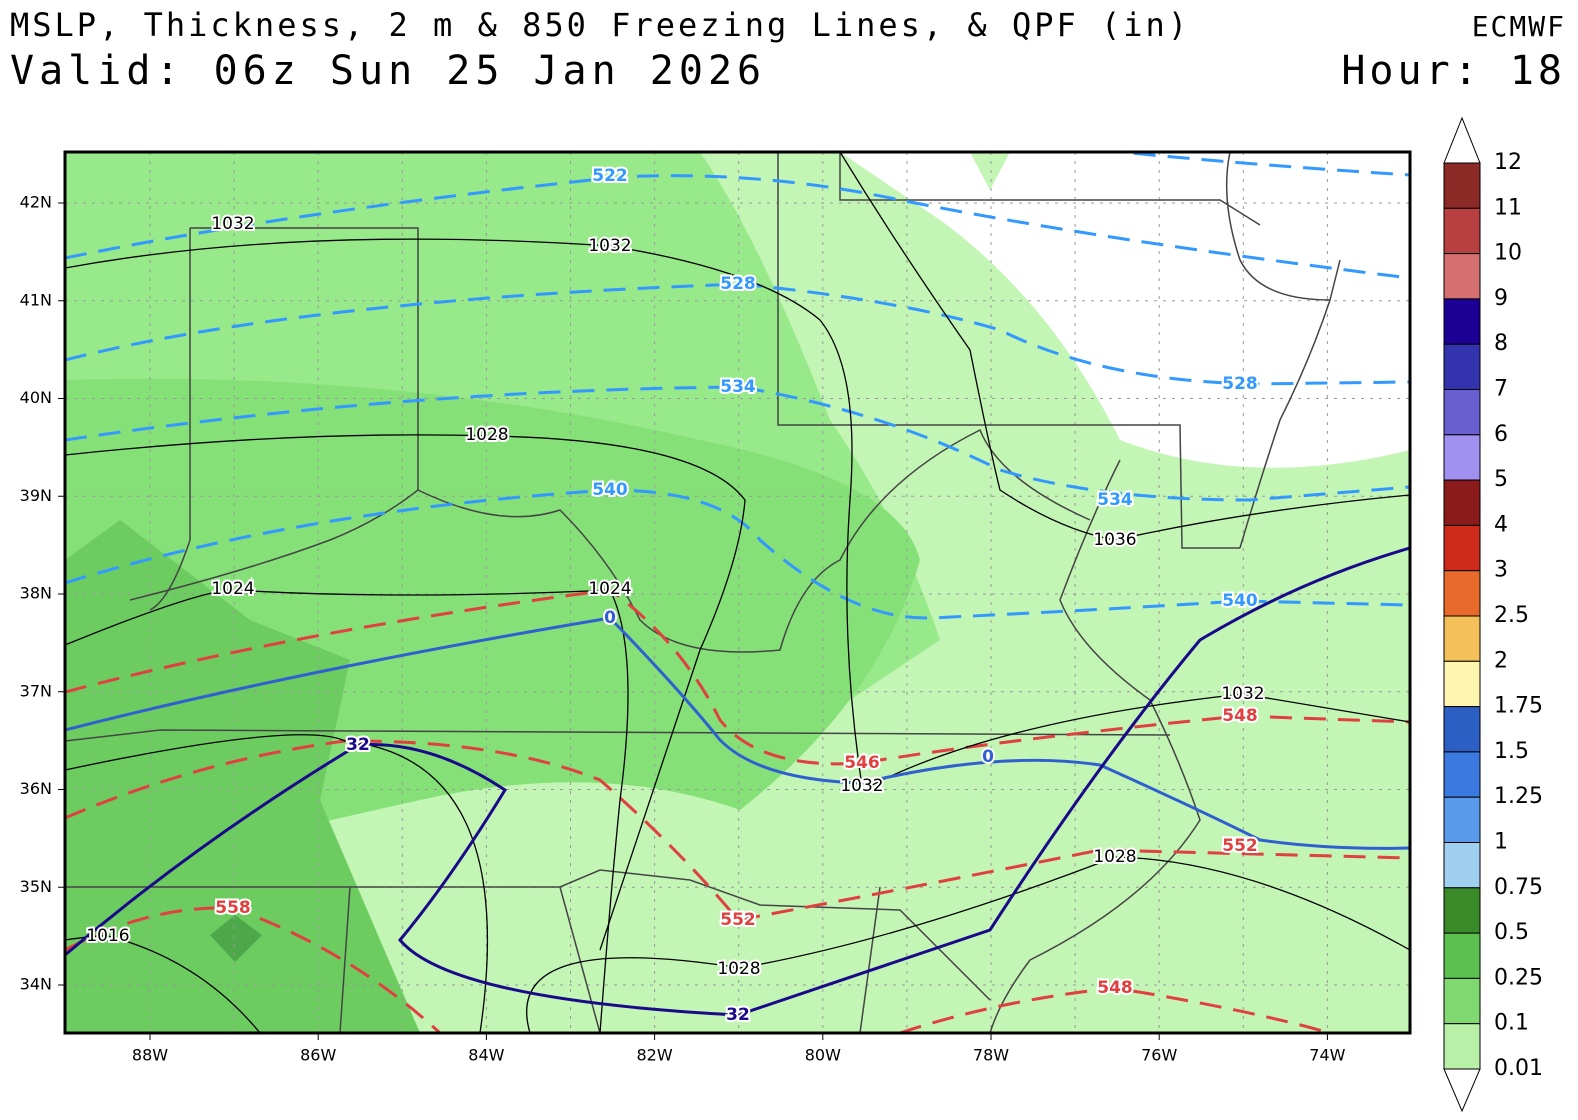 Image resolution: width=1578 pixels, height=1120 pixels. Describe the element at coordinates (1518, 796) in the screenshot. I see `colorbar-label: 1.25` at that location.